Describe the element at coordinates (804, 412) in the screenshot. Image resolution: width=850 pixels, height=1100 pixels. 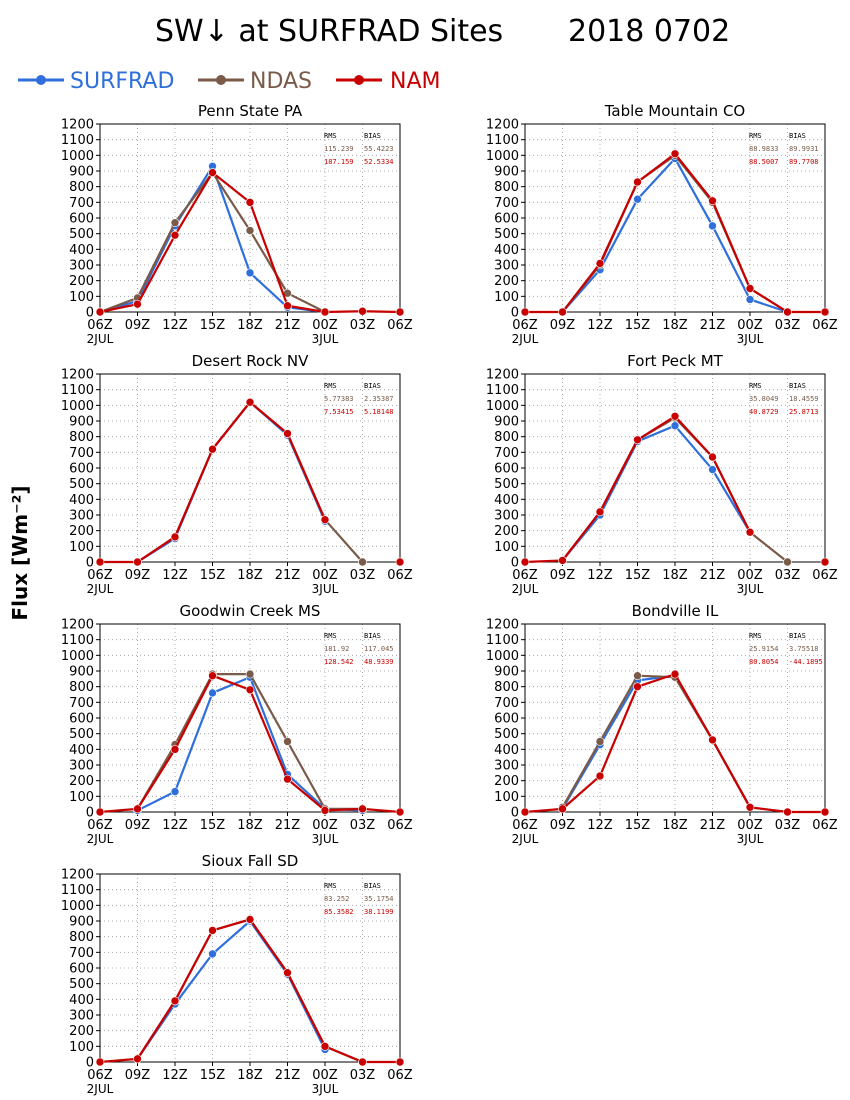
I see `stats-value: 25.8713` at that location.